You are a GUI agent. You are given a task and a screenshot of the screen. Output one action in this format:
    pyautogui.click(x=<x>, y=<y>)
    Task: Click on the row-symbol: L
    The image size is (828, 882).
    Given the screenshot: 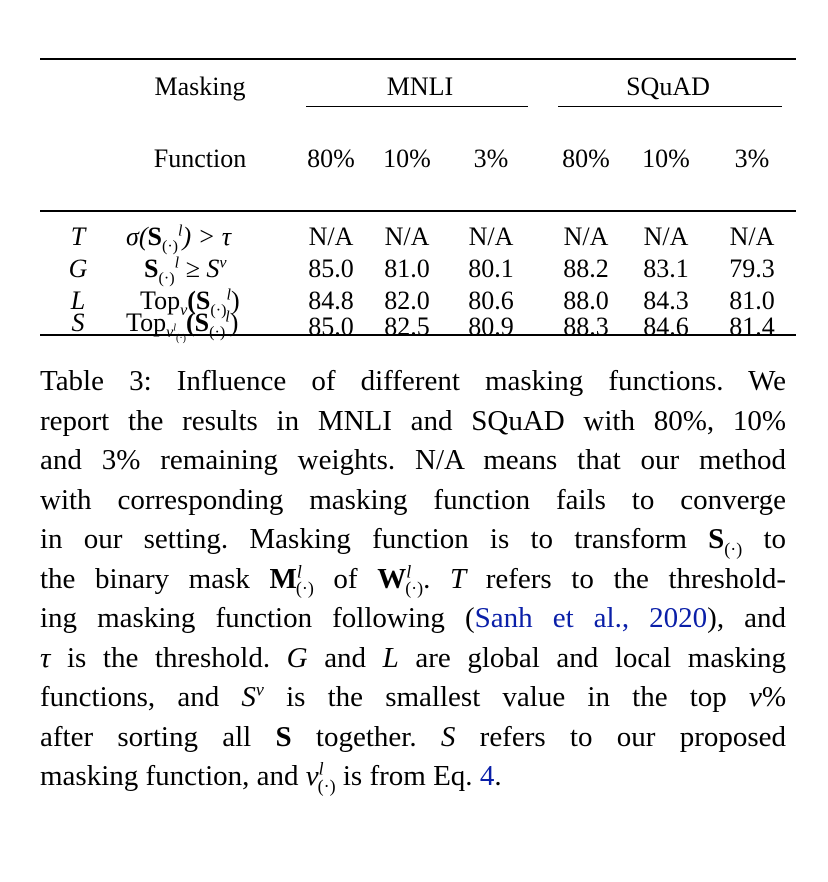 What is the action you would take?
    pyautogui.click(x=78, y=300)
    